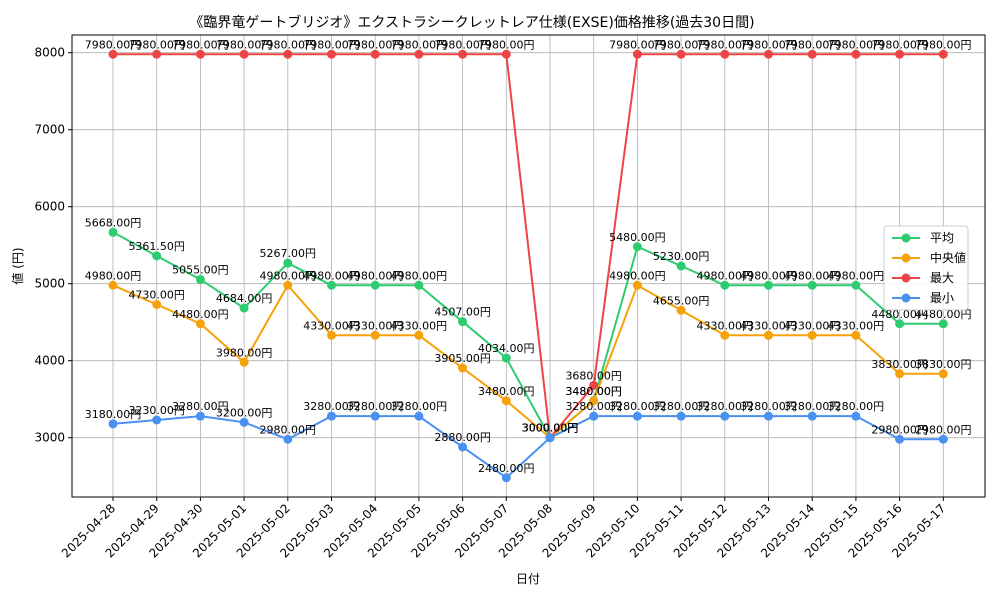 Image resolution: width=1000 pixels, height=600 pixels. What do you see at coordinates (942, 238) in the screenshot?
I see `legend-label: 平均` at bounding box center [942, 238].